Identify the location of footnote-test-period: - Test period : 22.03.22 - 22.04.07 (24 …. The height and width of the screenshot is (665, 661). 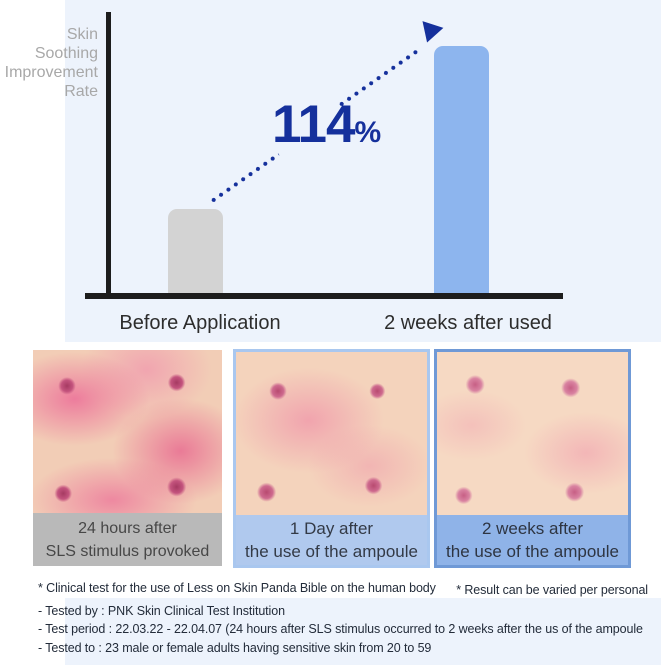
(340, 629).